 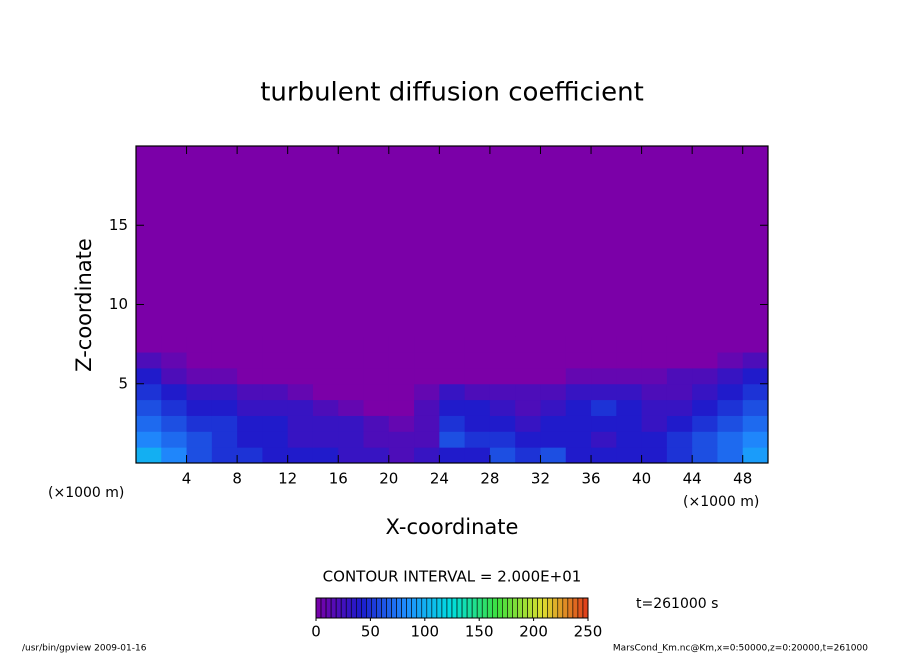 I want to click on x-unit: (×1000 m), so click(x=721, y=502).